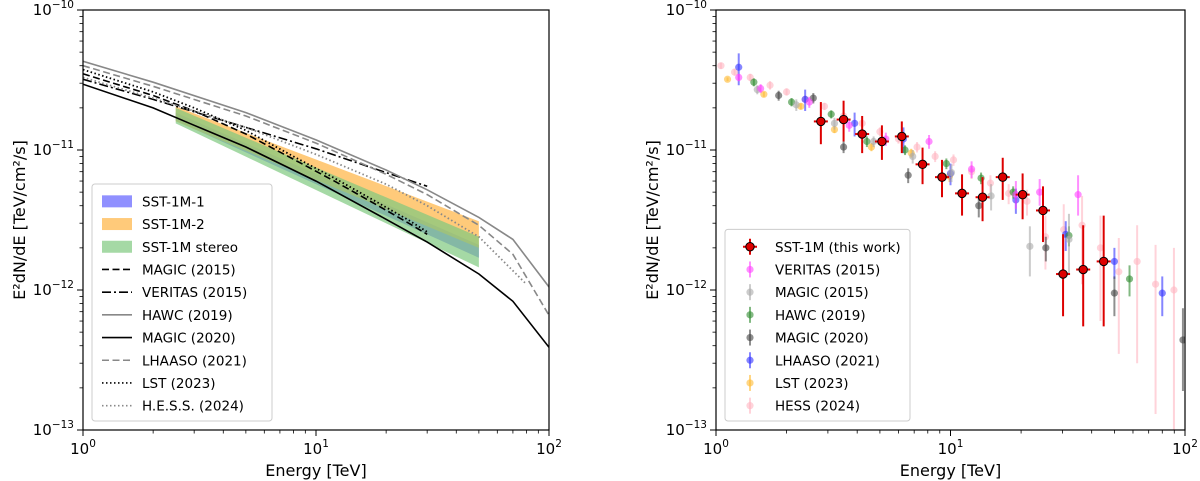 Image resolution: width=1200 pixels, height=481 pixels. Describe the element at coordinates (686, 289) in the screenshot. I see `y-tick-label: 10−12` at that location.